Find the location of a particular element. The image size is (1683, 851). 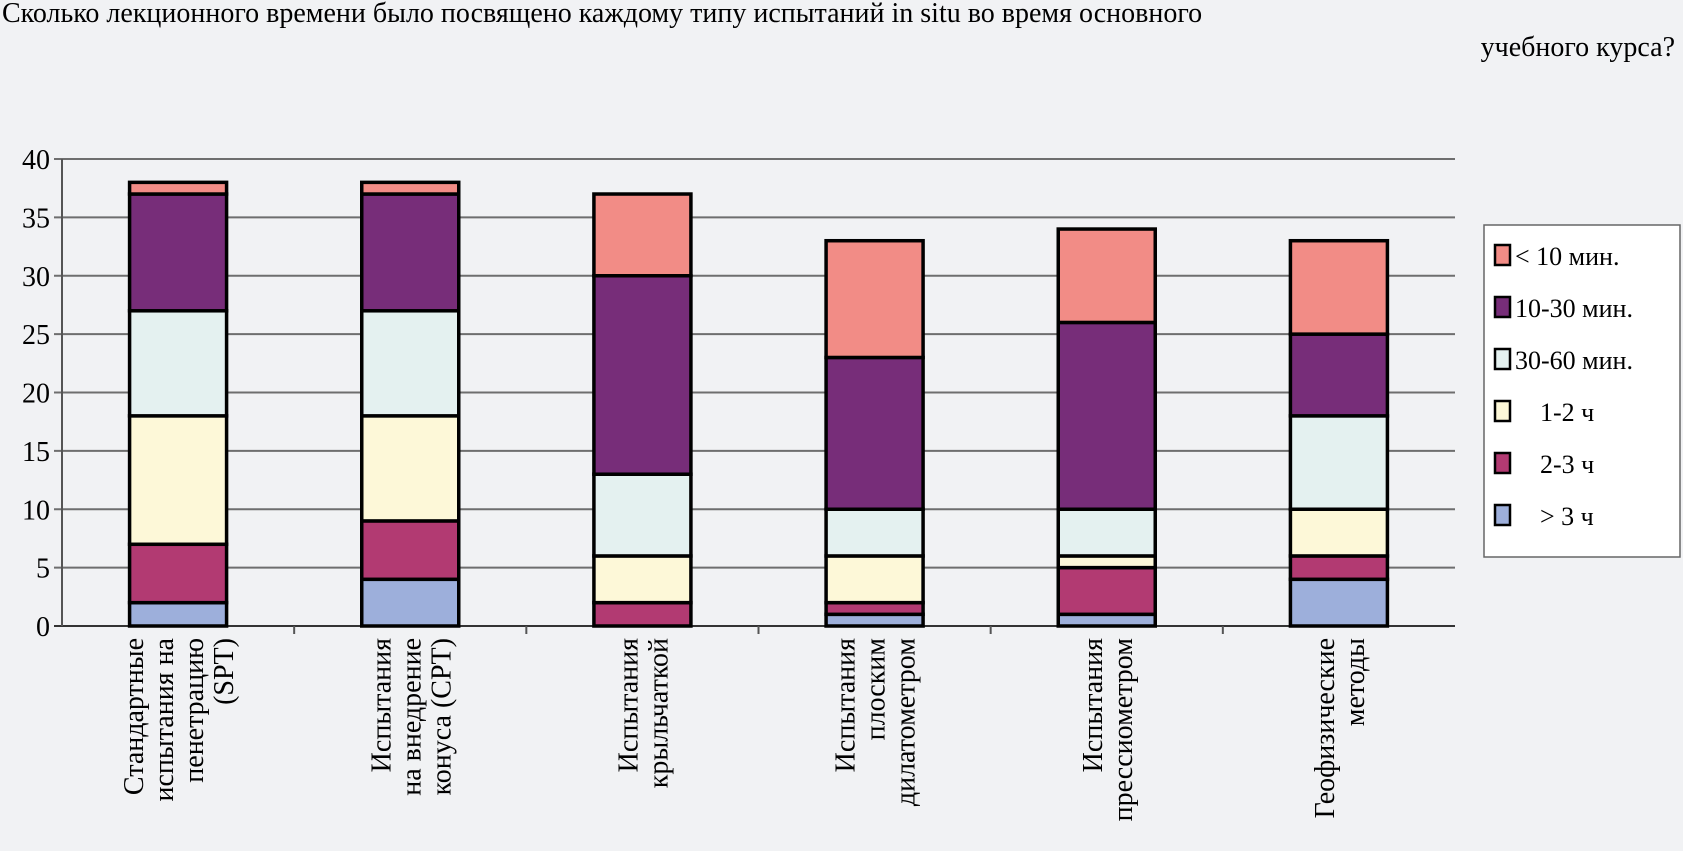

x-tick-label: конуса (CPT) is located at coordinates (441, 716).